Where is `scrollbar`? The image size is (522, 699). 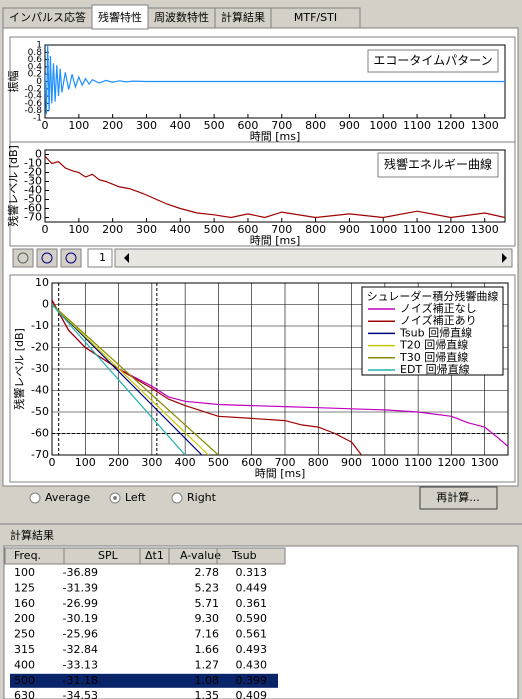
scrollbar is located at coordinates (313, 258).